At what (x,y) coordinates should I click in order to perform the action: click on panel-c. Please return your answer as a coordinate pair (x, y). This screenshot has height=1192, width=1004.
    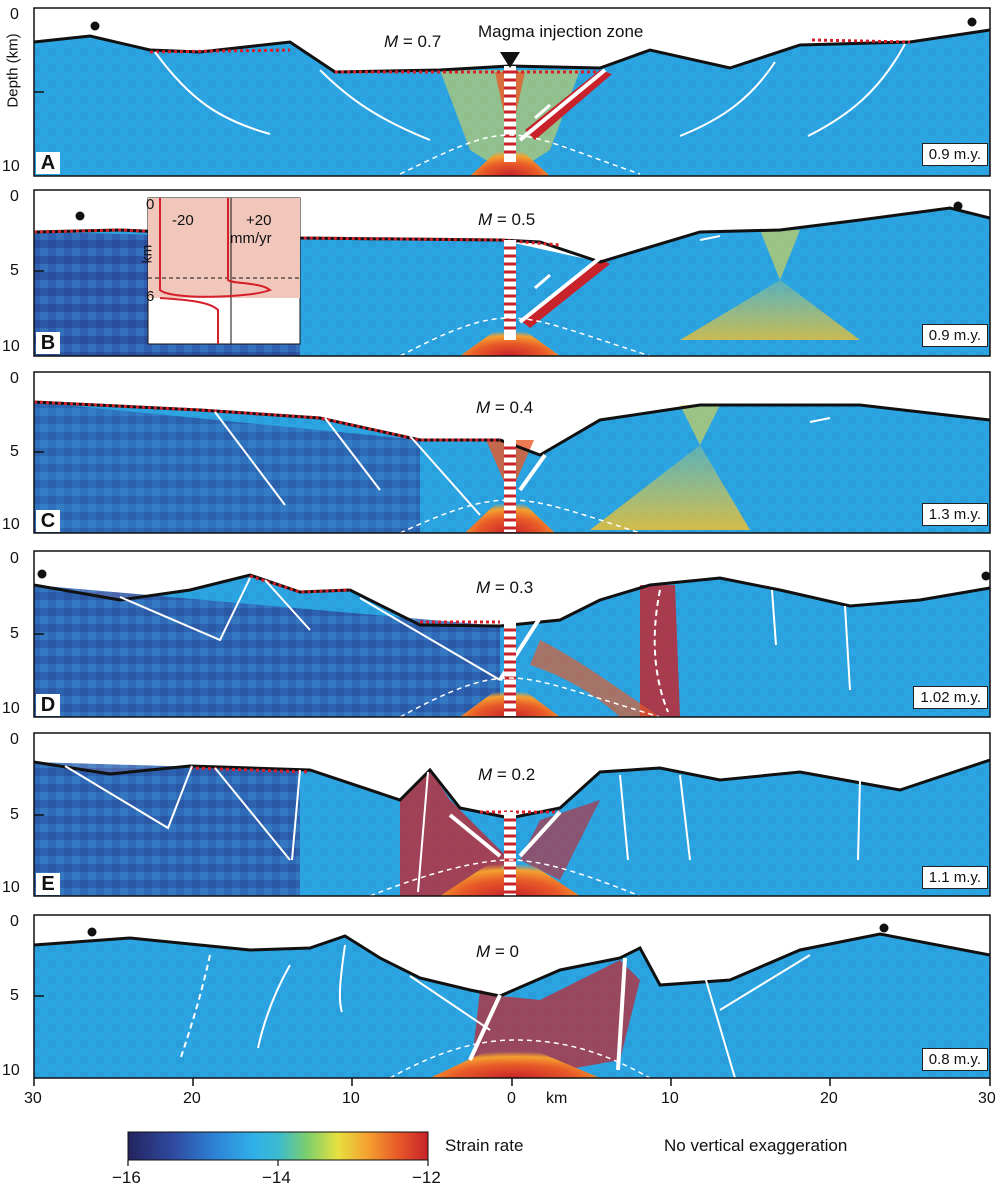
    Looking at the image, I should click on (512, 452).